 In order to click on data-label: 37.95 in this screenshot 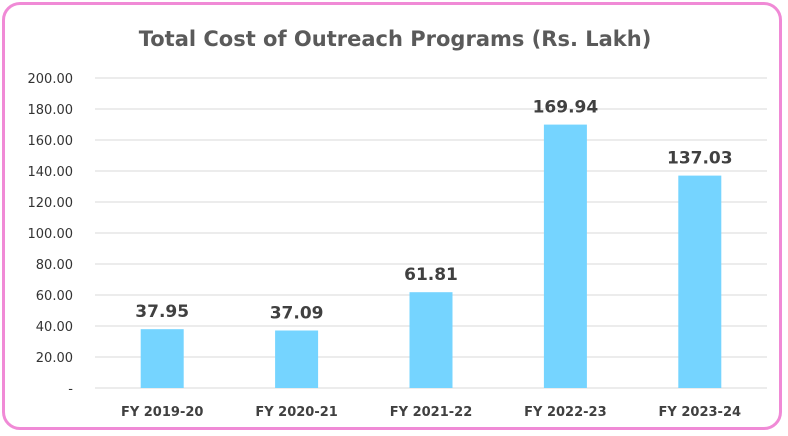, I will do `click(162, 312)`.